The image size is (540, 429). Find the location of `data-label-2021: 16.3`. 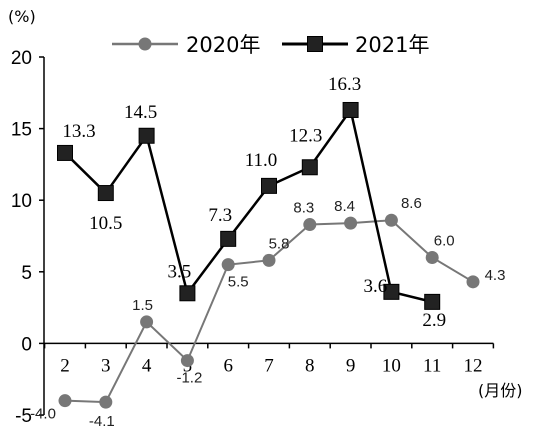

data-label-2021: 16.3 is located at coordinates (344, 84).